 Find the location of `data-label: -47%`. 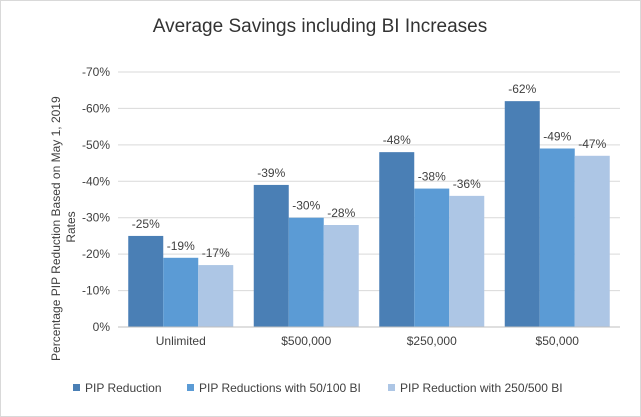

data-label: -47% is located at coordinates (592, 144).